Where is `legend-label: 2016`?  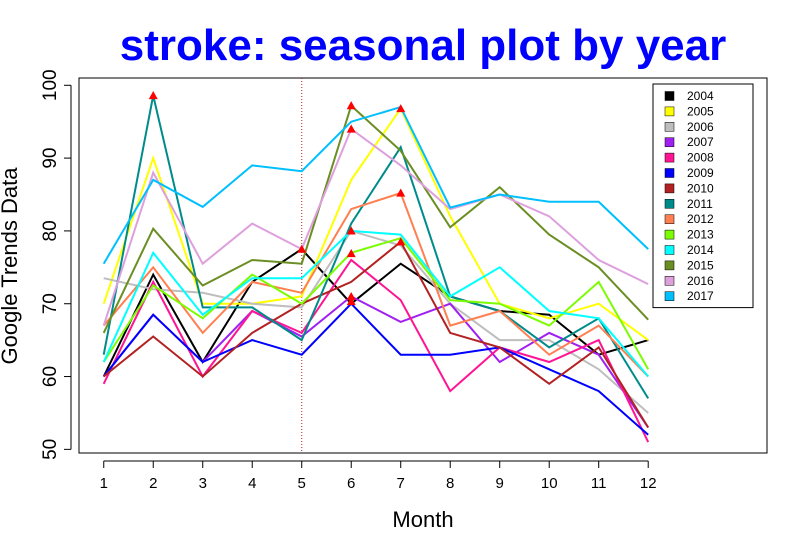 legend-label: 2016 is located at coordinates (700, 281).